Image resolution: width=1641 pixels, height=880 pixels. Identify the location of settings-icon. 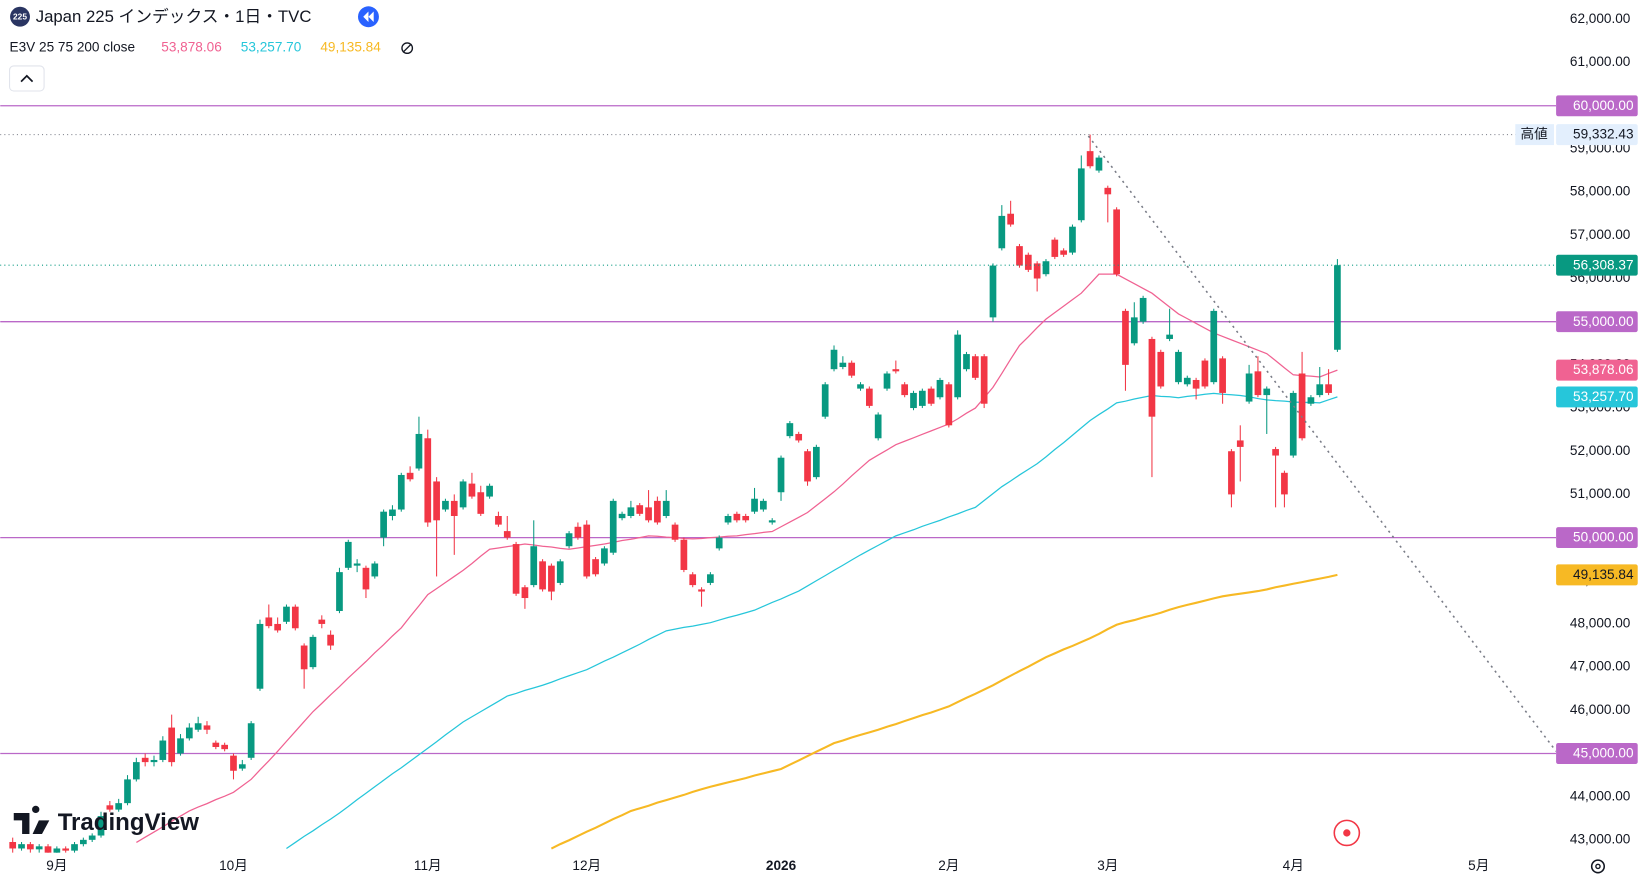
(1598, 866).